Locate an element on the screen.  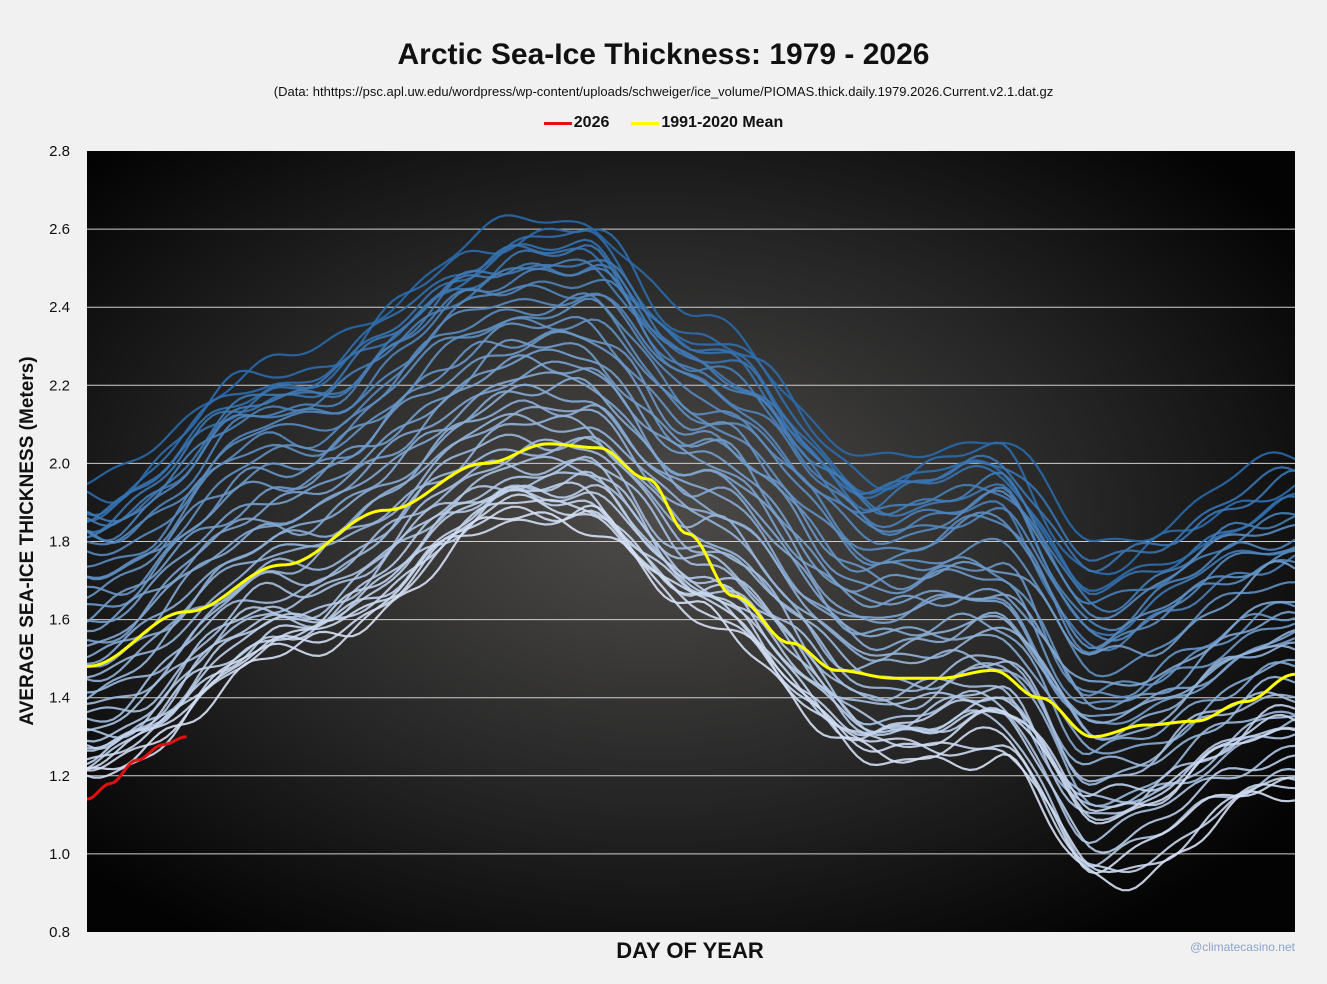
y-tick-label: 1.0 is located at coordinates (59, 854).